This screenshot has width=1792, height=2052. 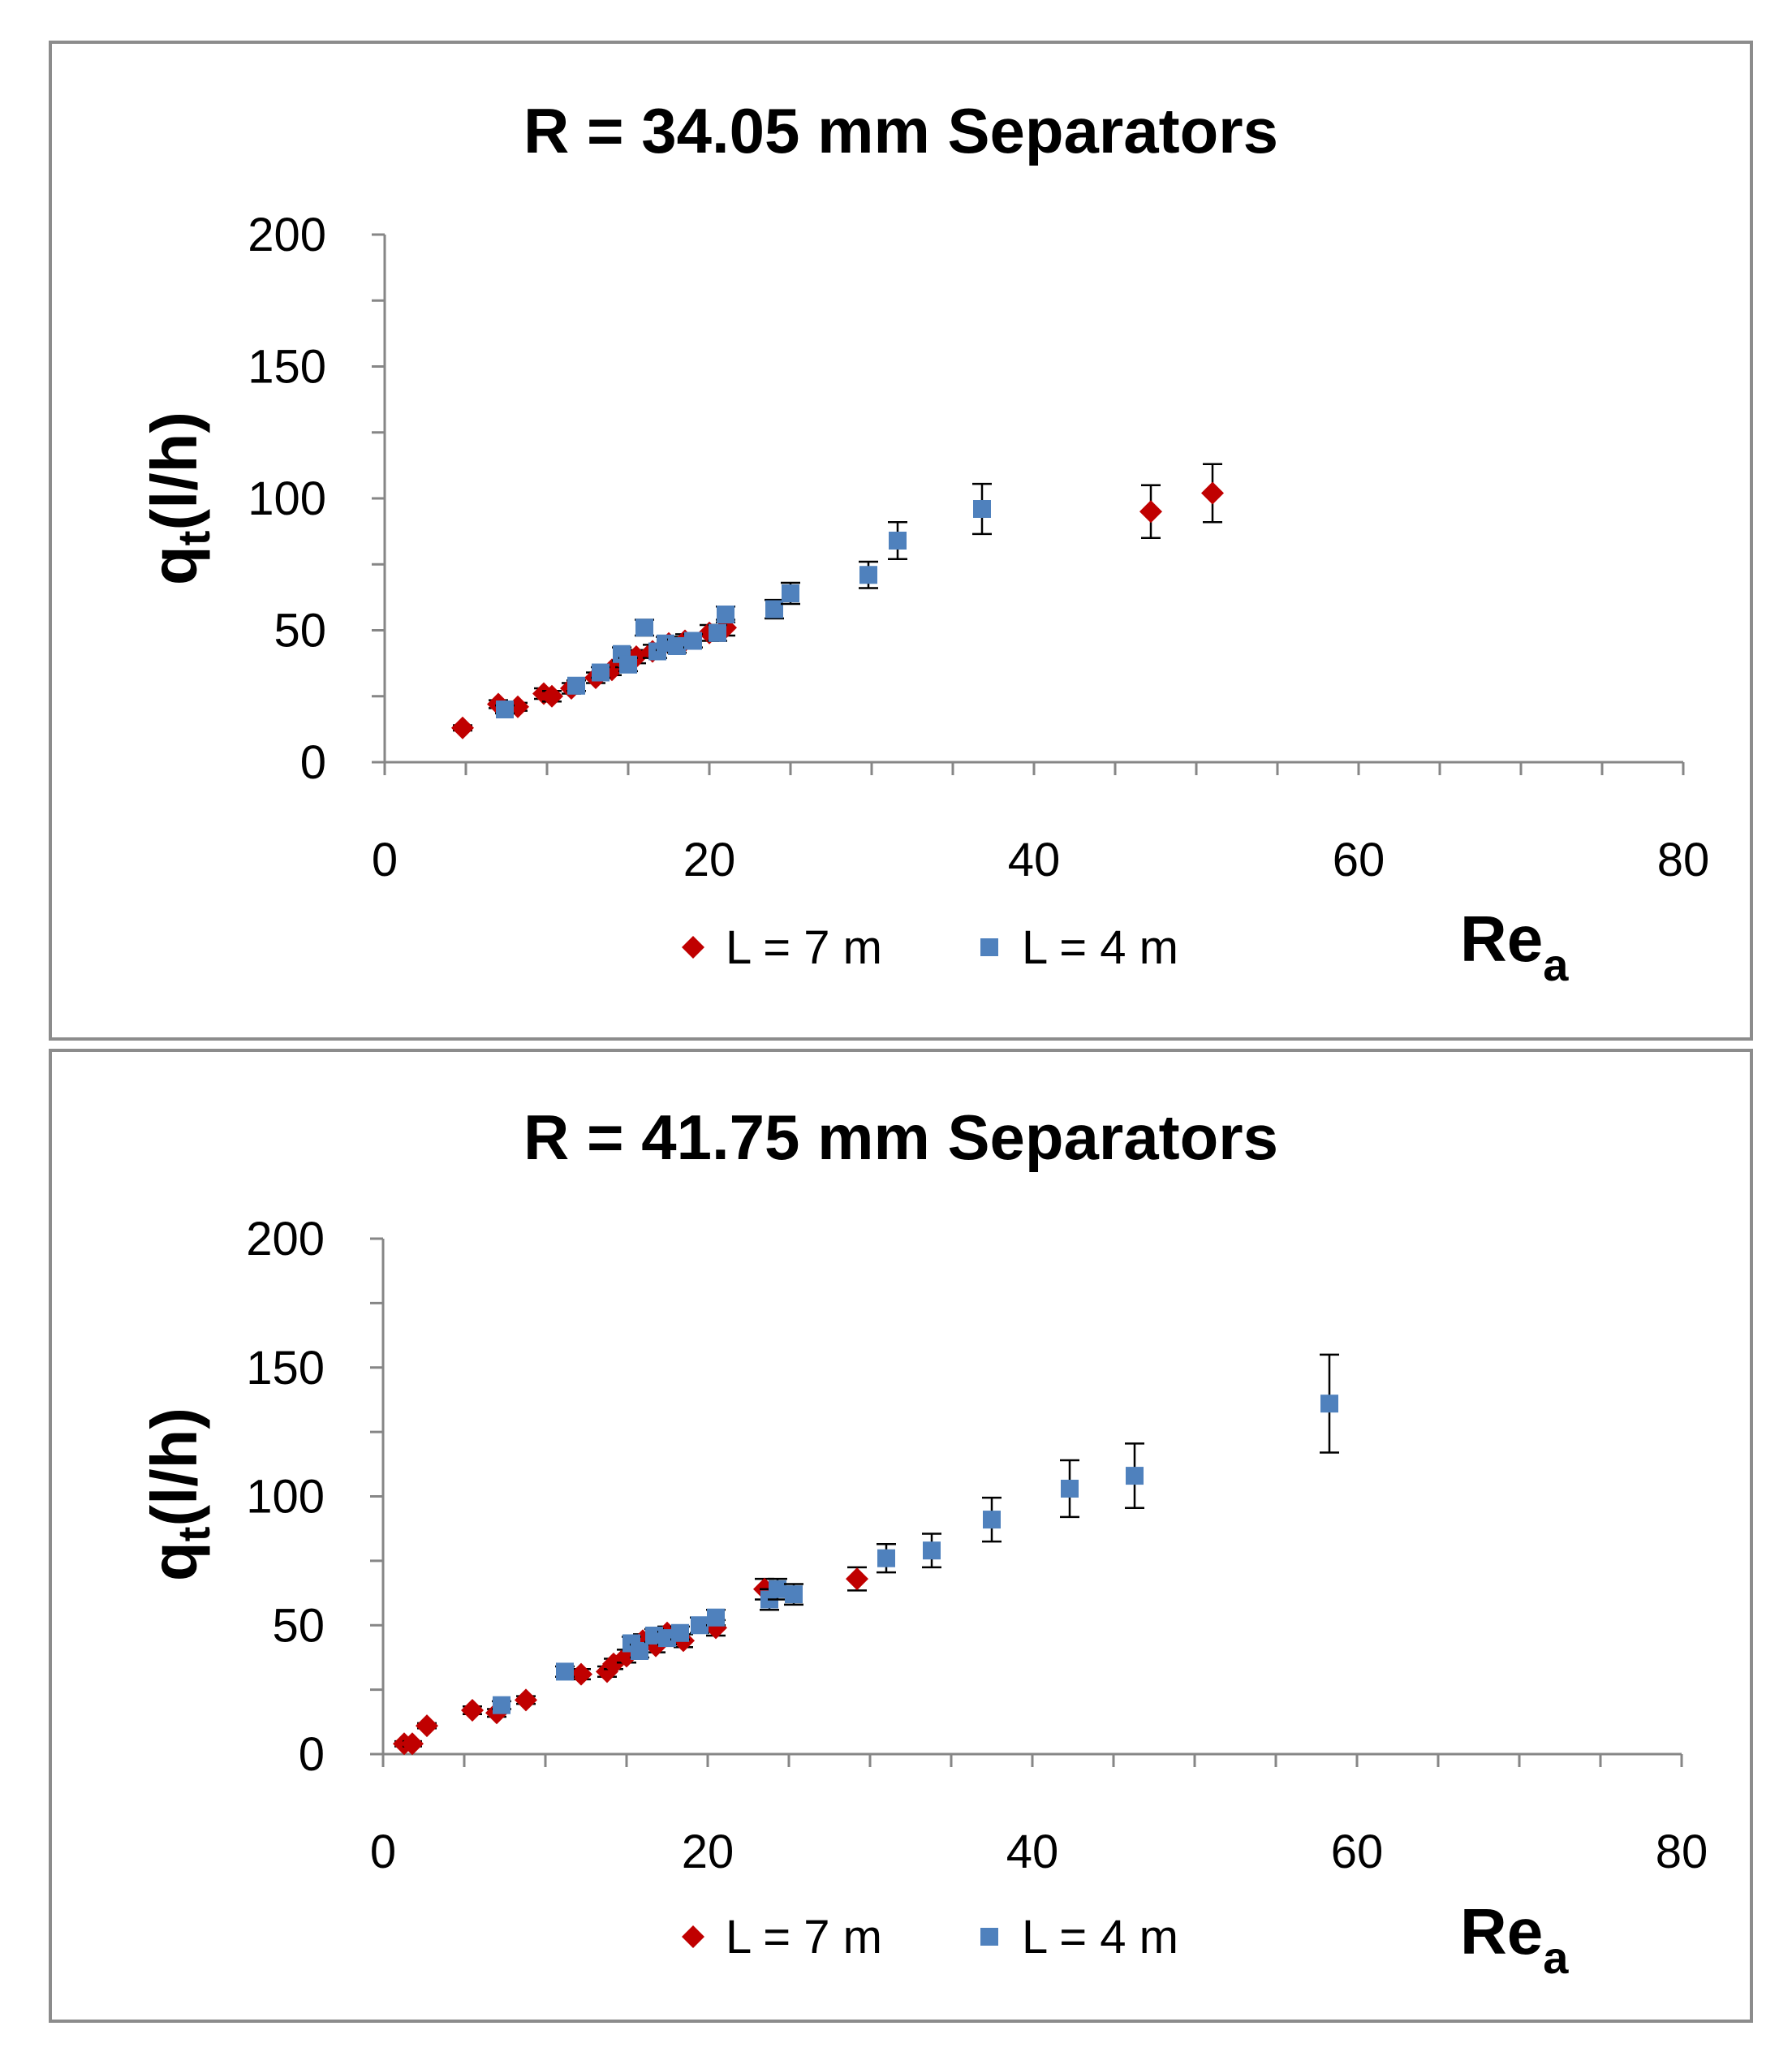 What do you see at coordinates (901, 130) in the screenshot?
I see `chart-title: R = 34.05 mm Separators` at bounding box center [901, 130].